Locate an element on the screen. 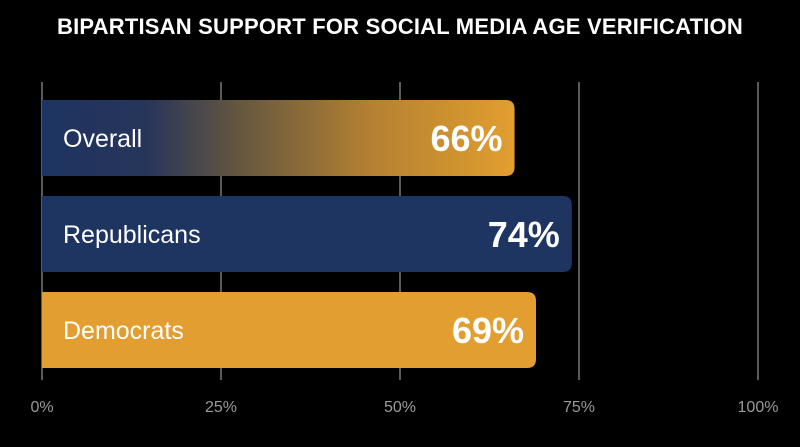 The height and width of the screenshot is (447, 800). x-tick-label-50: 50% is located at coordinates (400, 407).